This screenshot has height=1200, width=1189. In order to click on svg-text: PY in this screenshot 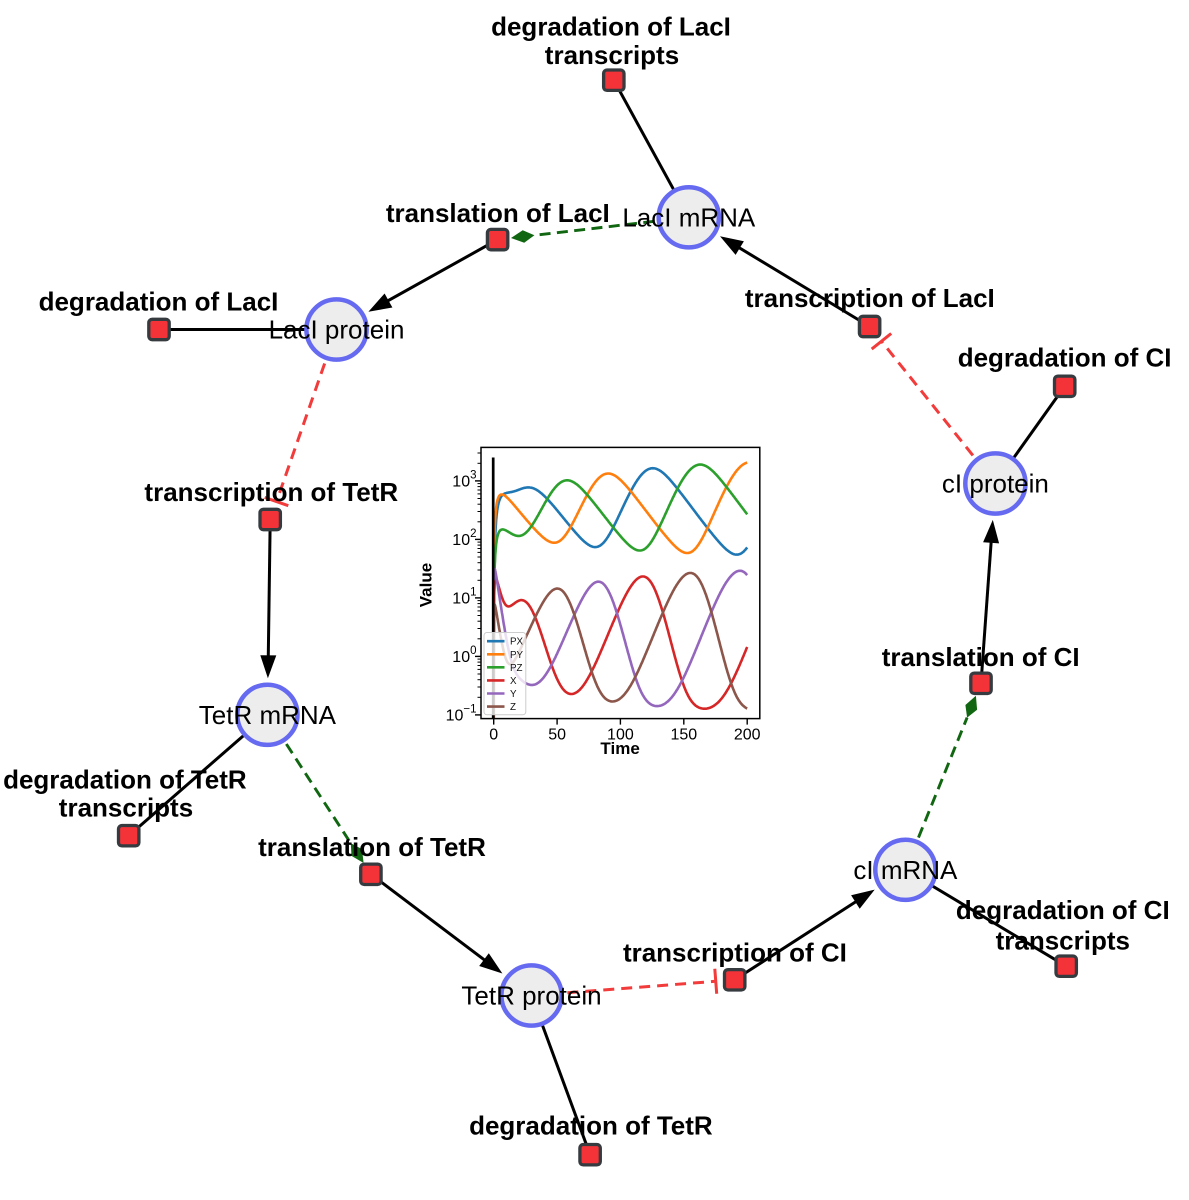, I will do `click(517, 655)`.